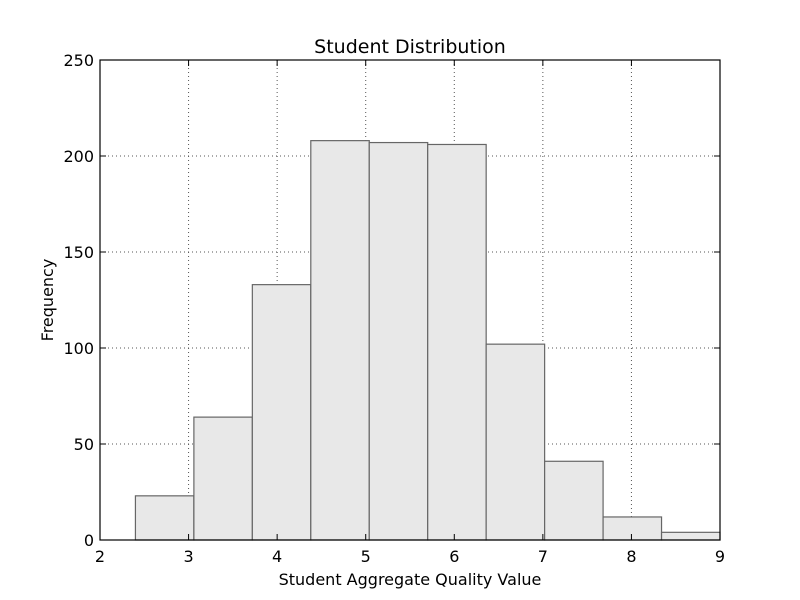 This screenshot has height=600, width=800. Describe the element at coordinates (78, 156) in the screenshot. I see `y-tick-label: 200` at that location.